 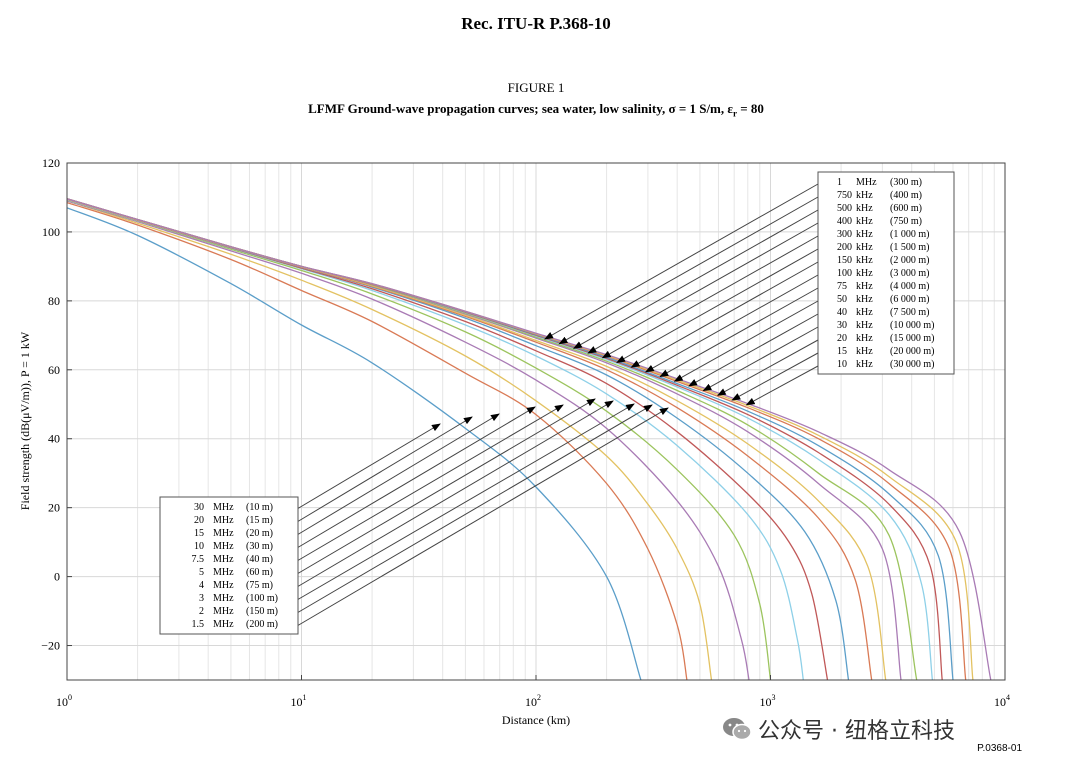 What do you see at coordinates (856, 731) in the screenshot?
I see `watermark-text: 公众号 · 纽格立科技` at bounding box center [856, 731].